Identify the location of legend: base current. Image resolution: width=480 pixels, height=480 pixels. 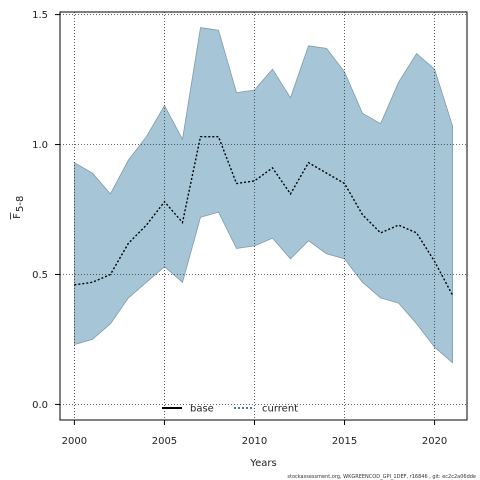
(230, 409).